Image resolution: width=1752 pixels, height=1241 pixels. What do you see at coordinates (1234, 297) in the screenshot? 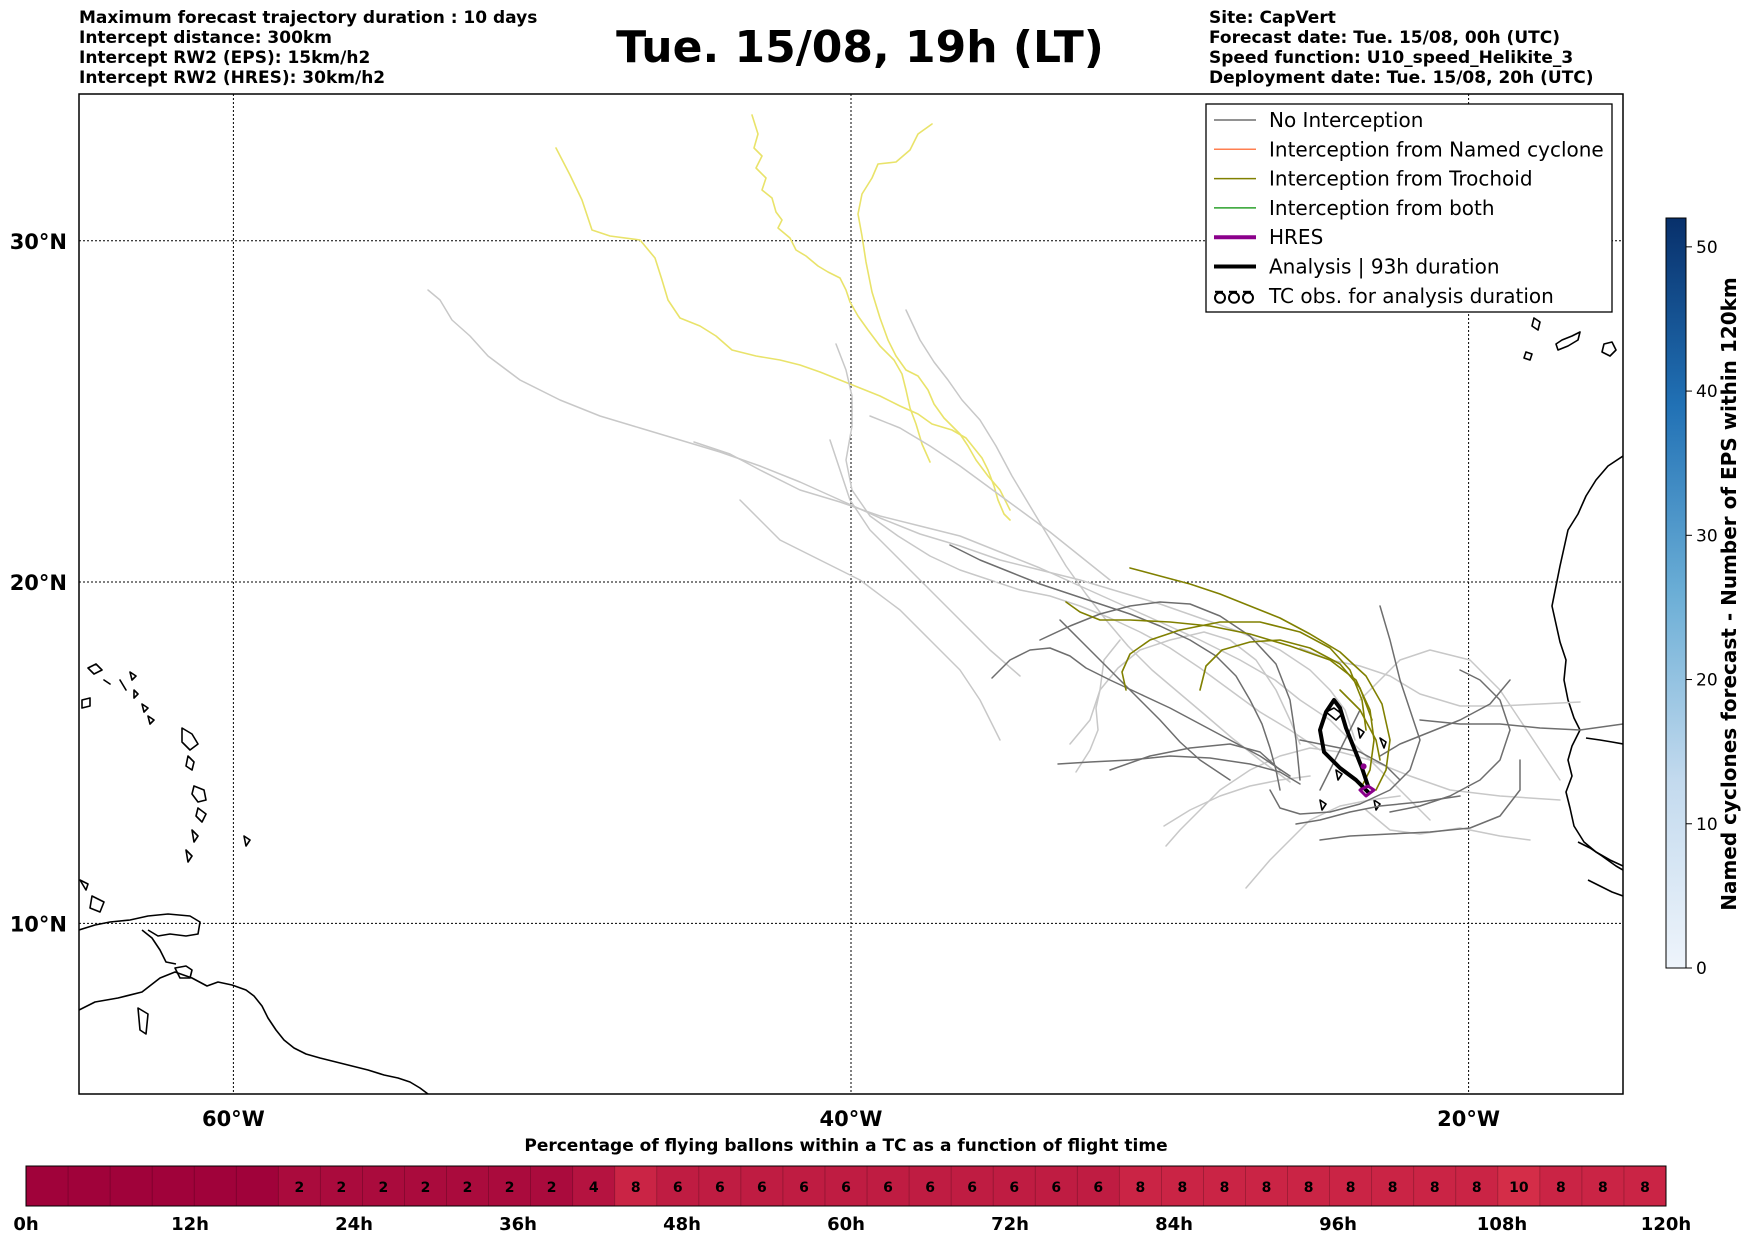
I see `tc-obs-icon` at bounding box center [1234, 297].